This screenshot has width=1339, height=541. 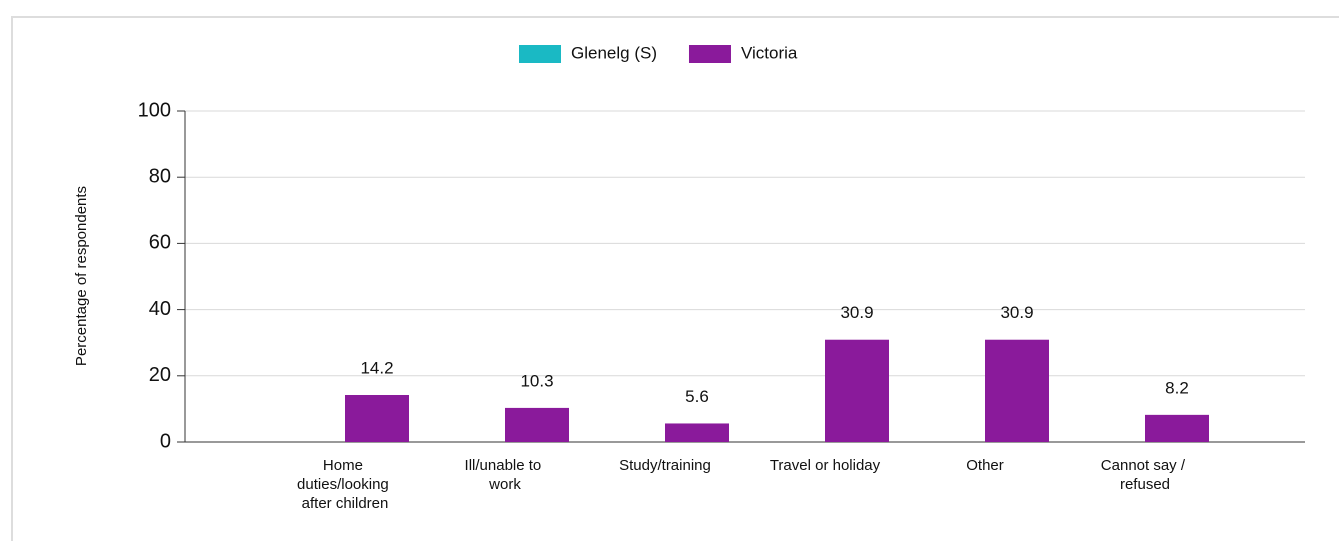 I want to click on data-label: 10.3, so click(x=536, y=380).